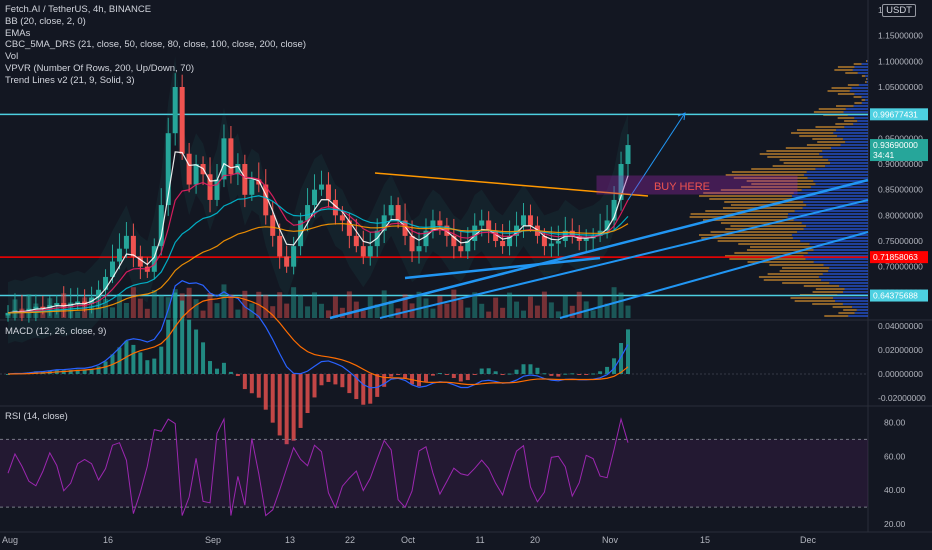 The image size is (932, 550). I want to click on currency-badge: USDT, so click(899, 10).